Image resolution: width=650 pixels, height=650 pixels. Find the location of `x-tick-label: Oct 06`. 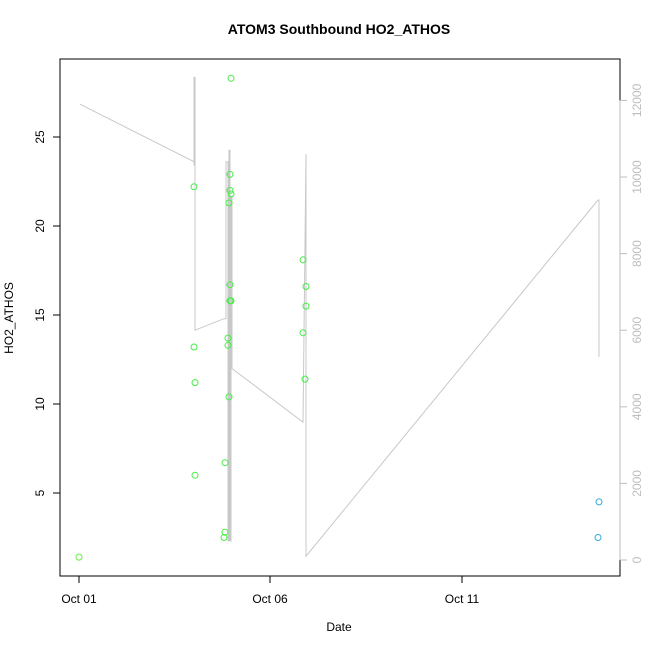

x-tick-label: Oct 06 is located at coordinates (270, 599).